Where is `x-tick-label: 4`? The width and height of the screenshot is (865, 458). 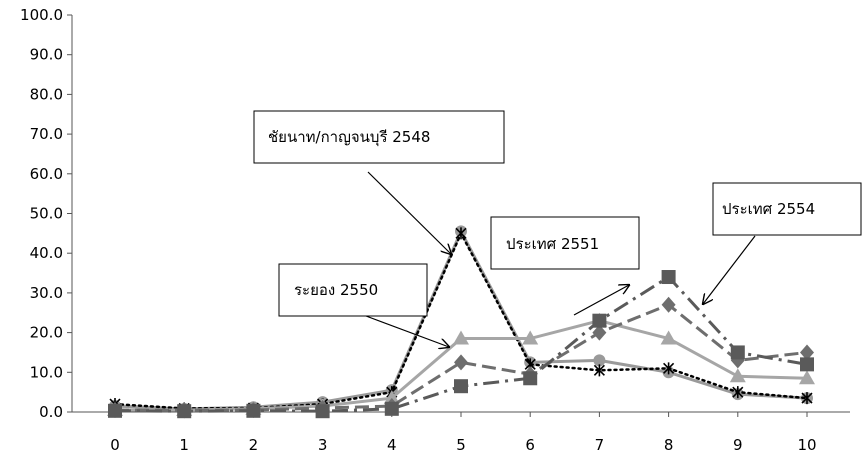 x-tick-label: 4 is located at coordinates (392, 445).